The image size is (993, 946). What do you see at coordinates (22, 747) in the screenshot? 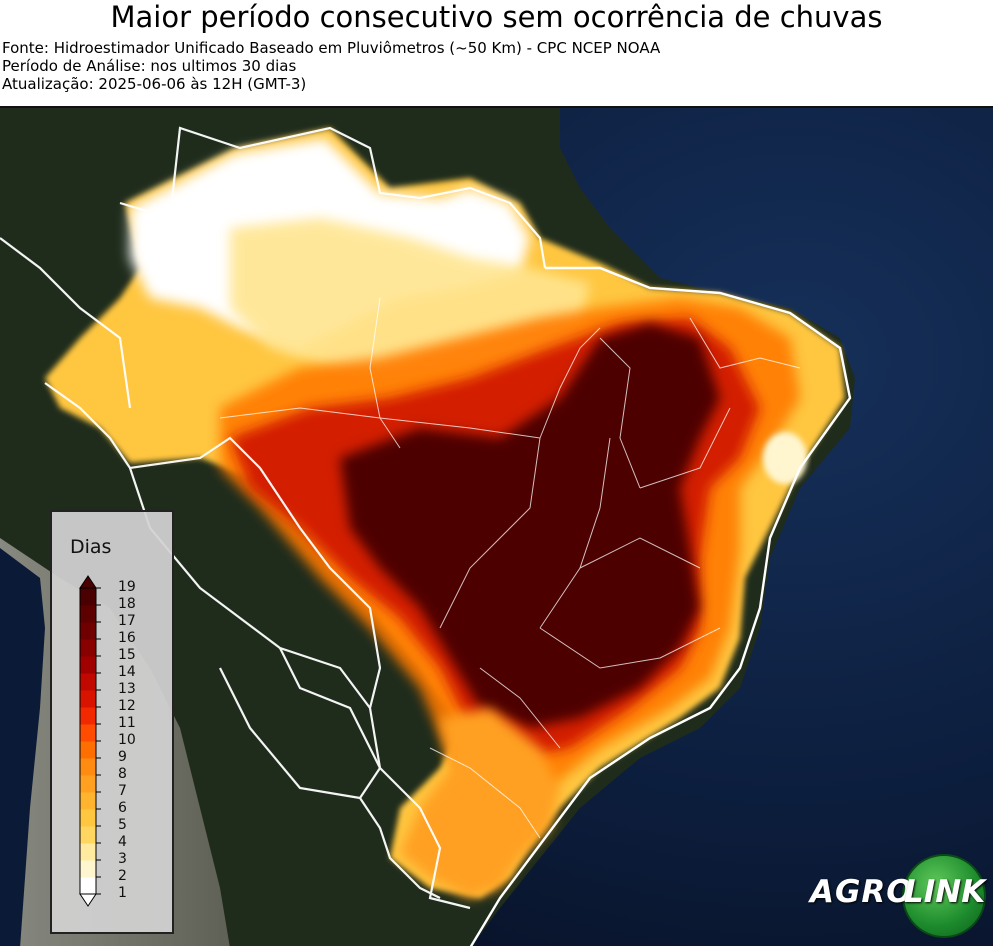
I see `pacific-ocean` at bounding box center [22, 747].